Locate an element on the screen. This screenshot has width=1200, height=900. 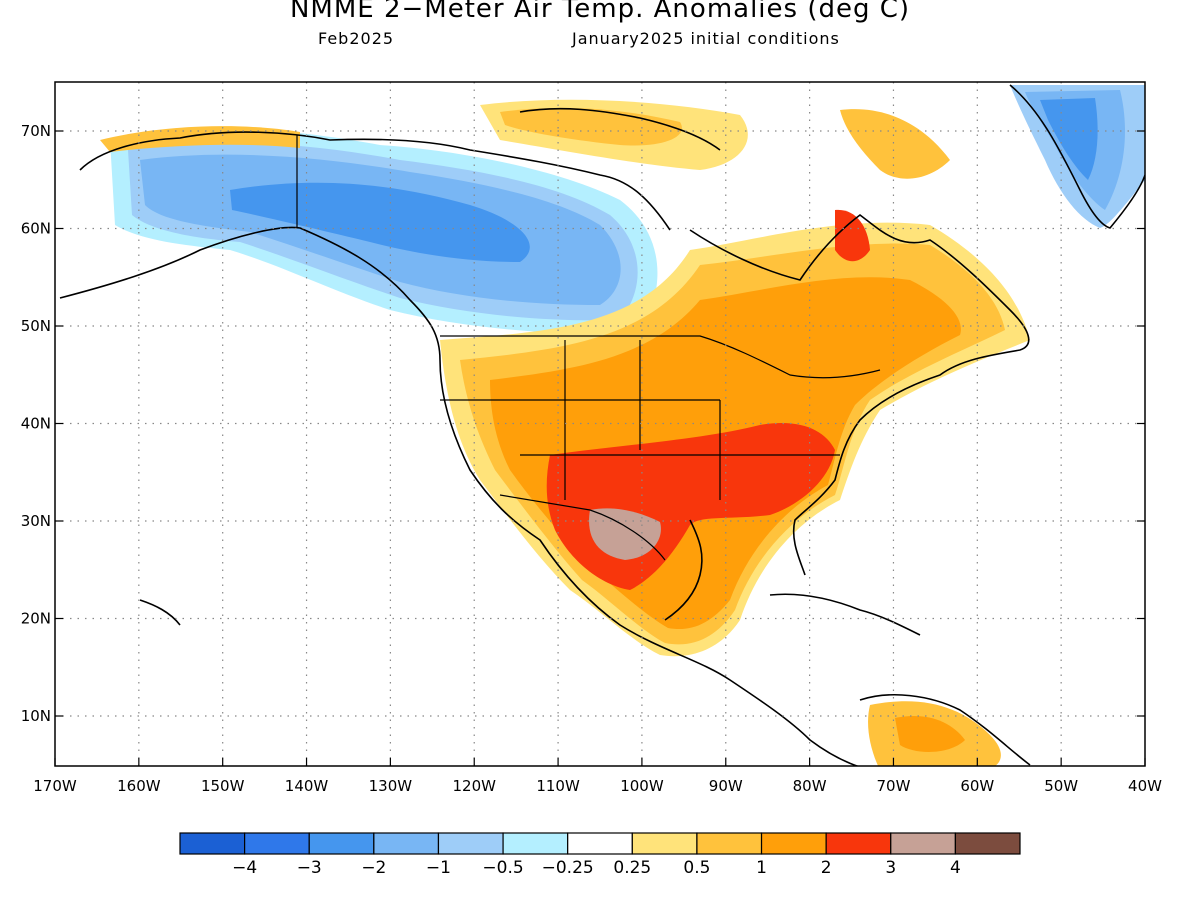
lat-label: 50N is located at coordinates (36, 326).